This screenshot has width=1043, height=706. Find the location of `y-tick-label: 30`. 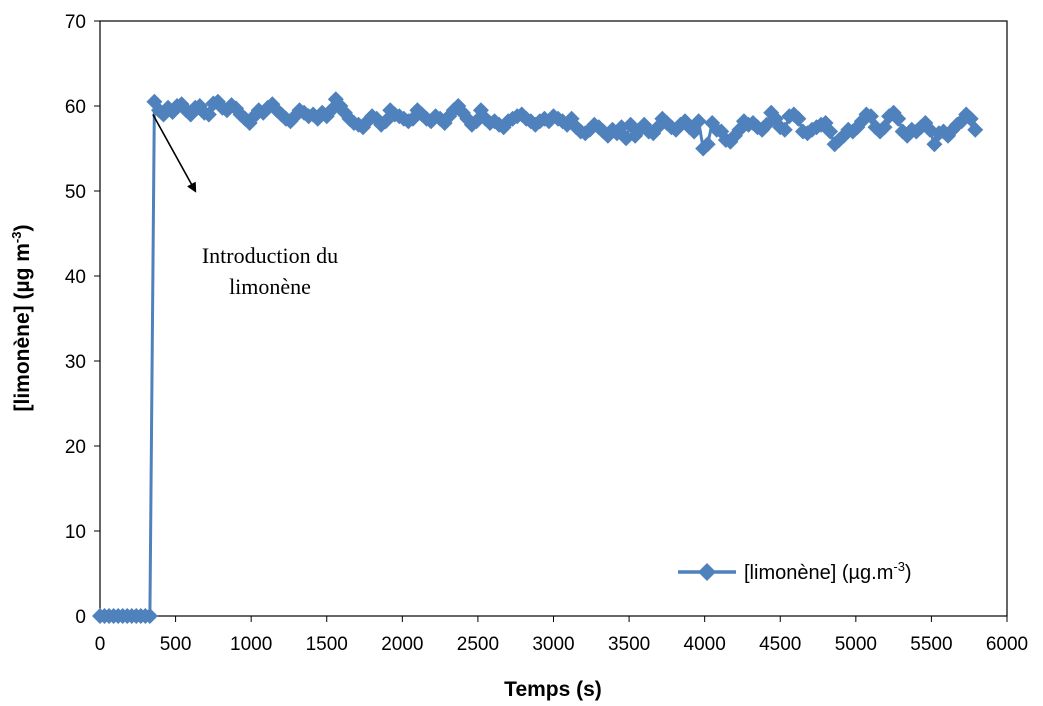

y-tick-label: 30 is located at coordinates (75, 362).